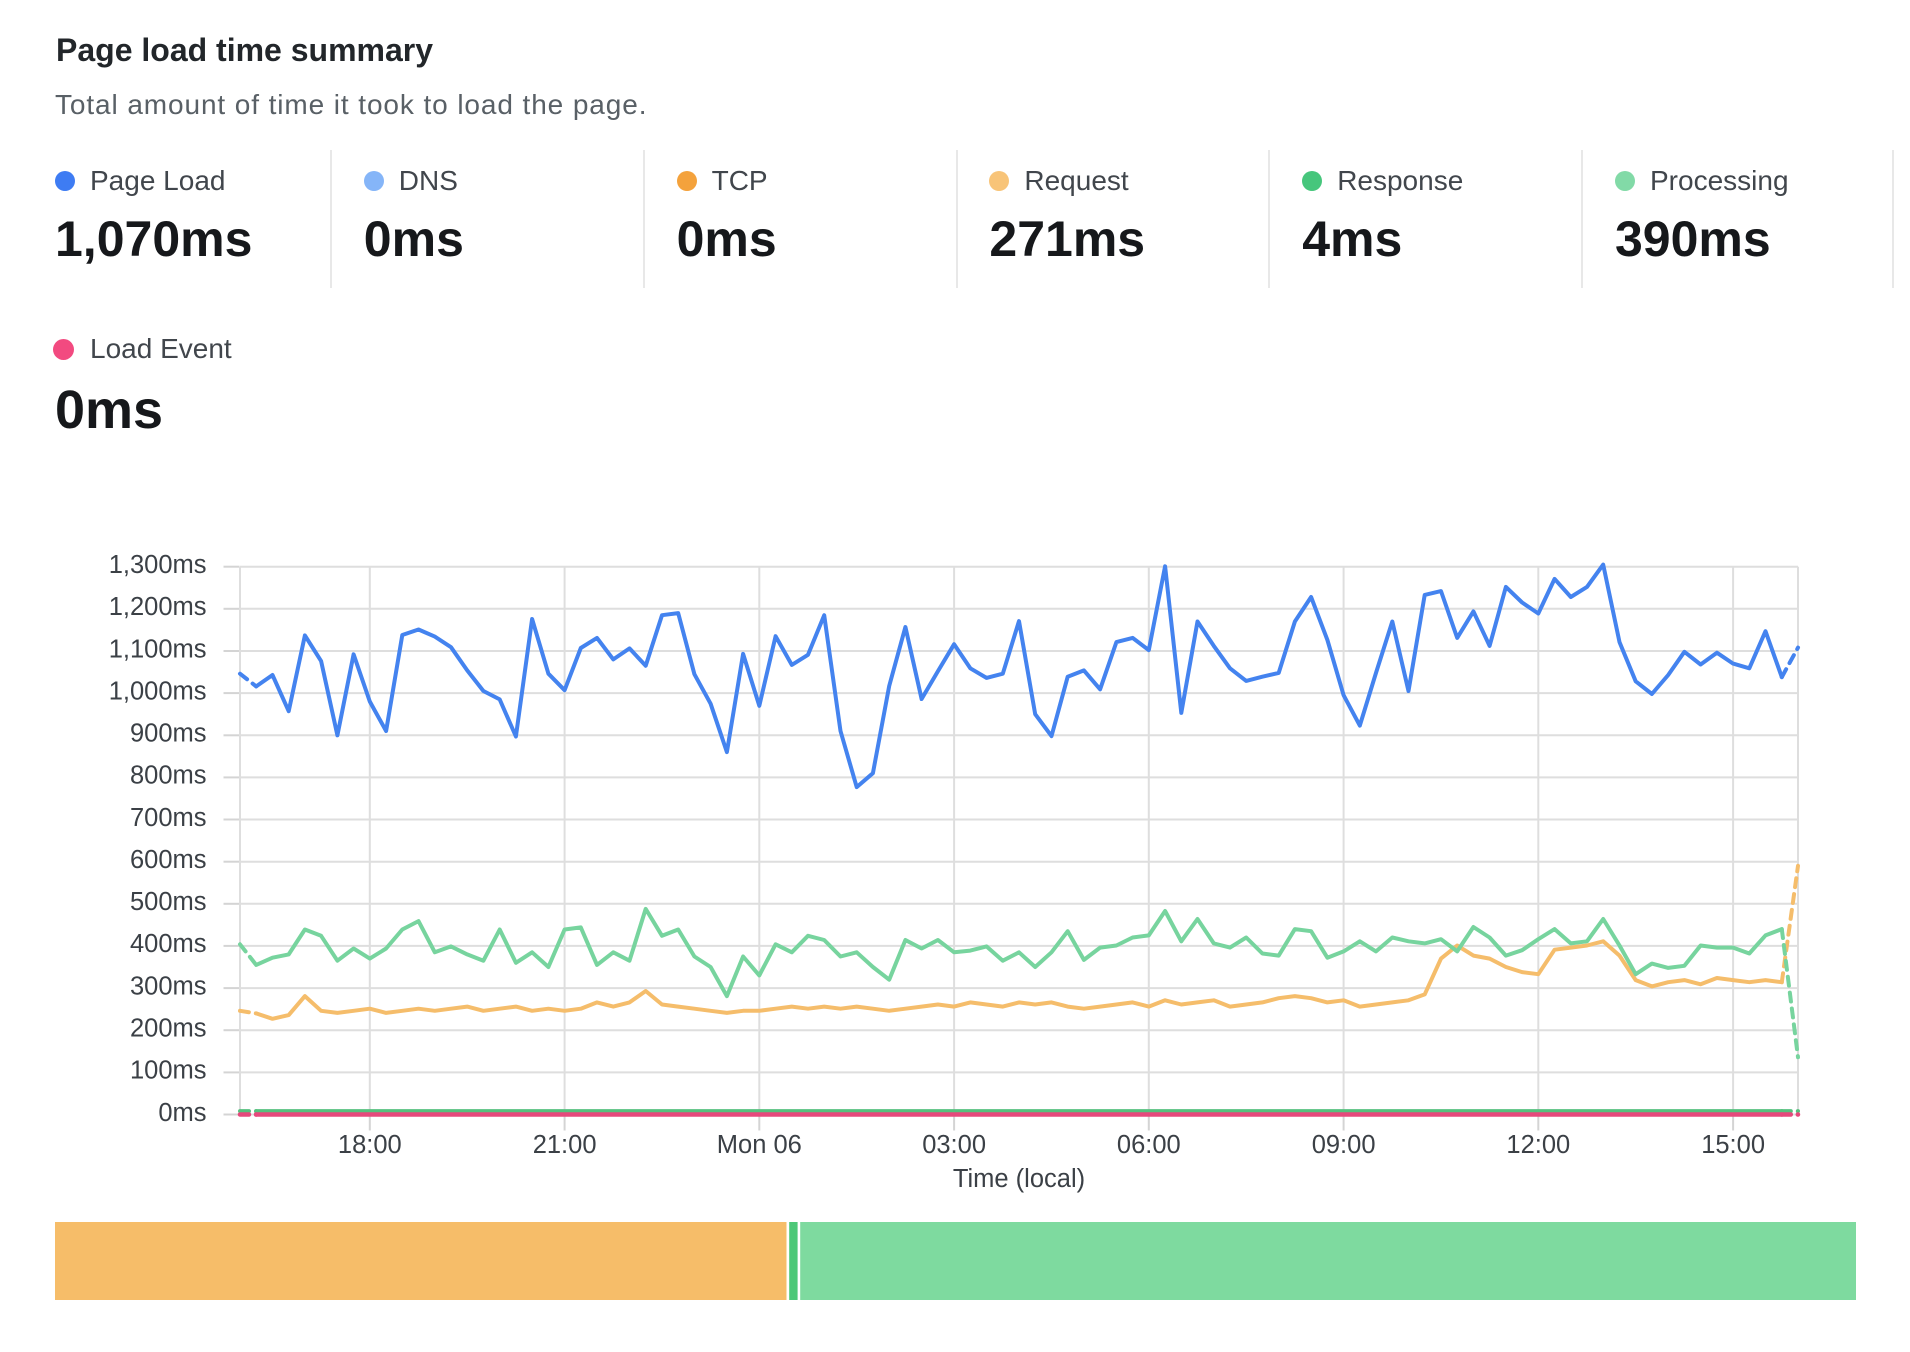  What do you see at coordinates (158, 649) in the screenshot?
I see `svg-text: 1,100ms` at bounding box center [158, 649].